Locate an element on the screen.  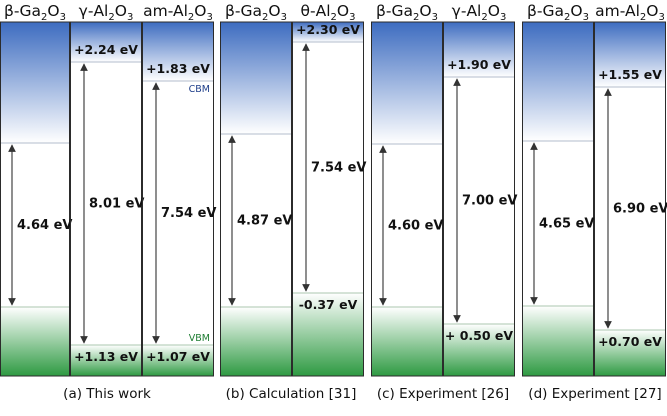
panel-caption: (c) Experiment [26] is located at coordinates (443, 394).